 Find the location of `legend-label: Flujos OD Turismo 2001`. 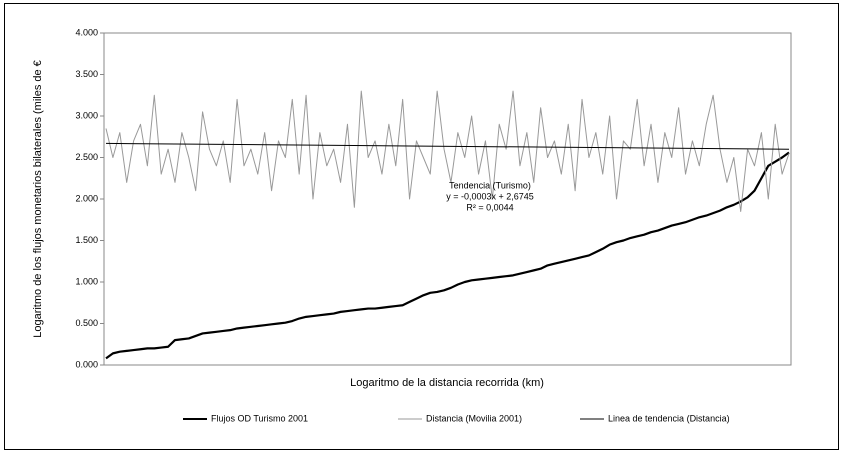

legend-label: Flujos OD Turismo 2001 is located at coordinates (259, 418).